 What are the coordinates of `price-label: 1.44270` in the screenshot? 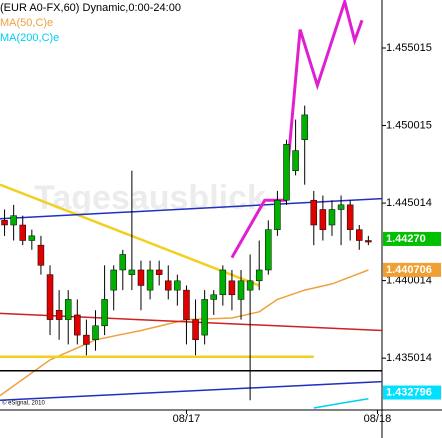 It's located at (406, 239).